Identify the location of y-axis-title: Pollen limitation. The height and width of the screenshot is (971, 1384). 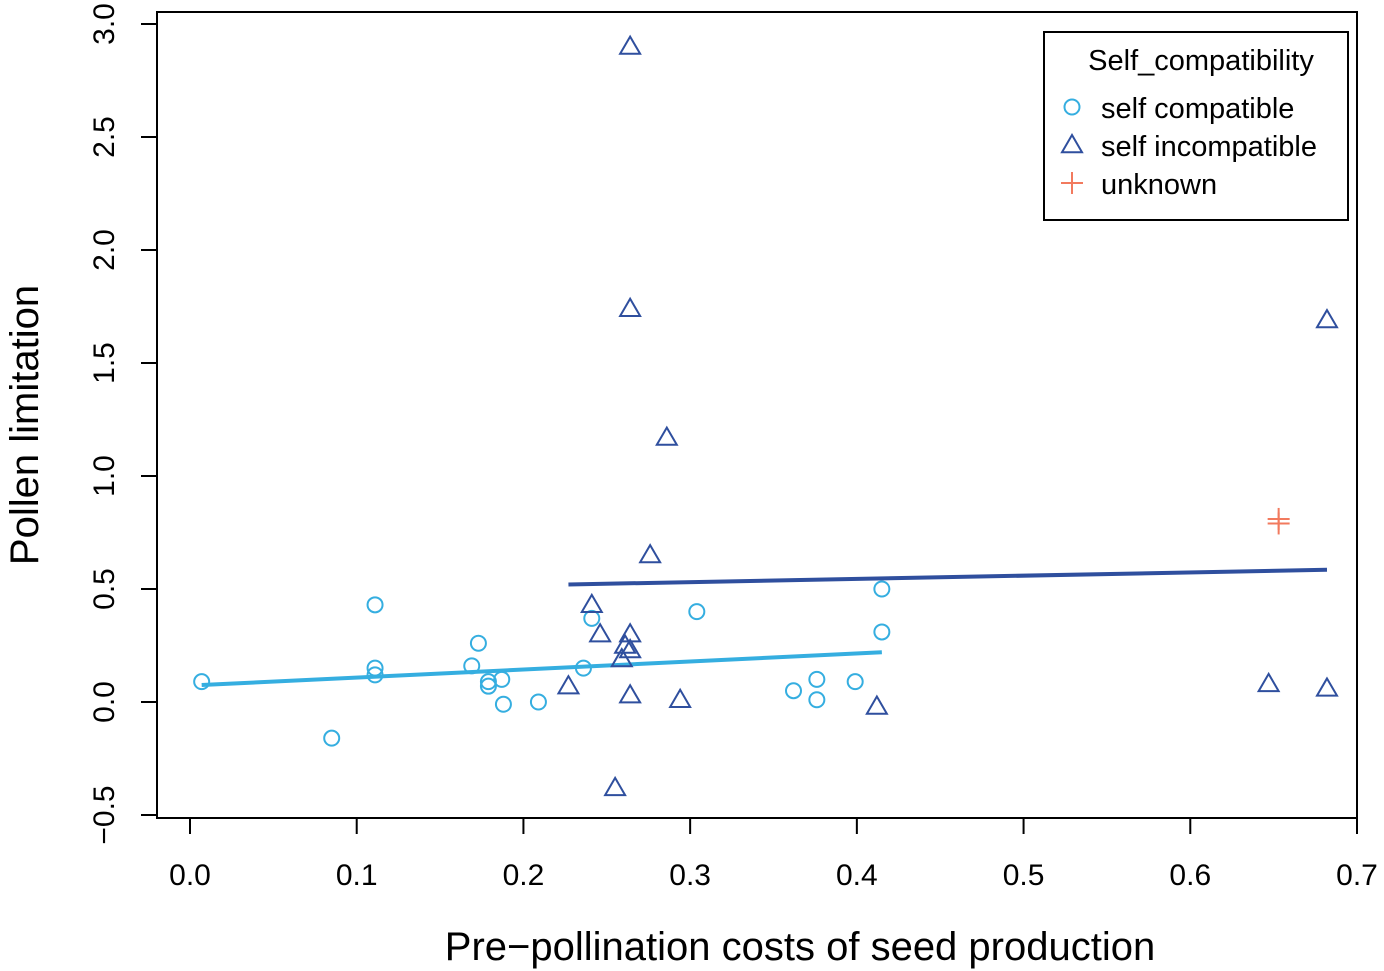
(25, 425).